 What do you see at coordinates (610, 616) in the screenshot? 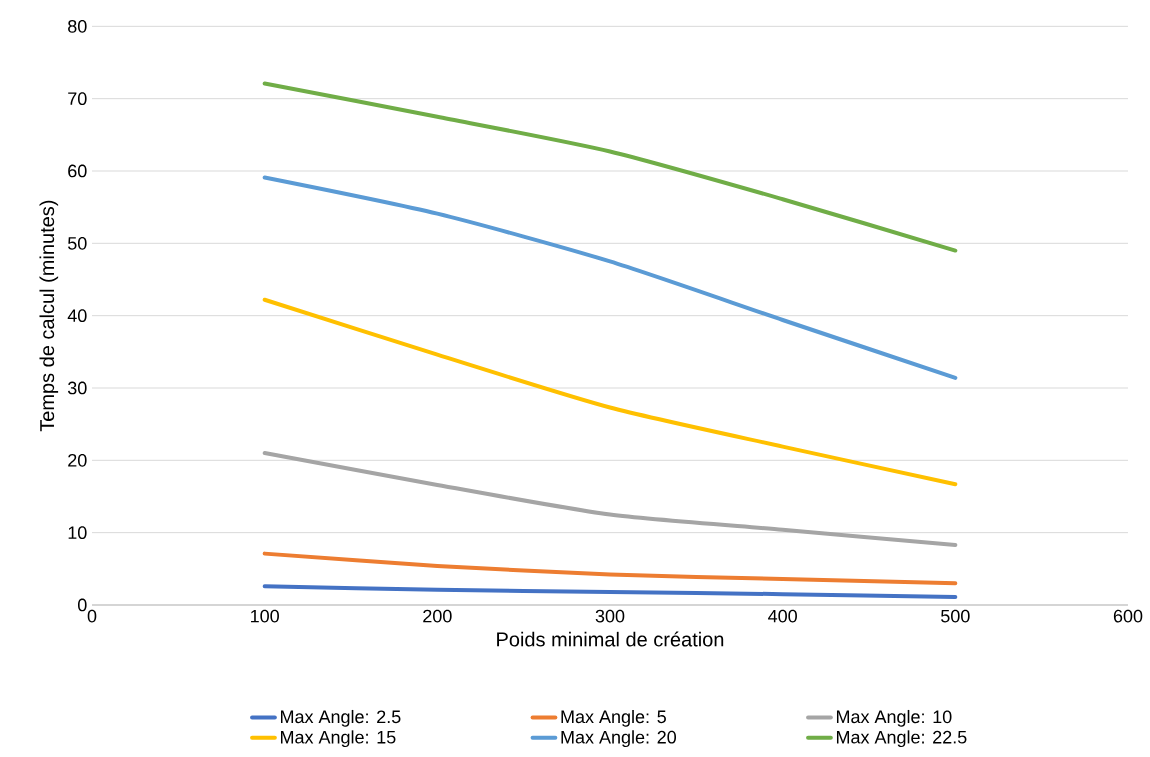
I see `x-tick-label: 300` at bounding box center [610, 616].